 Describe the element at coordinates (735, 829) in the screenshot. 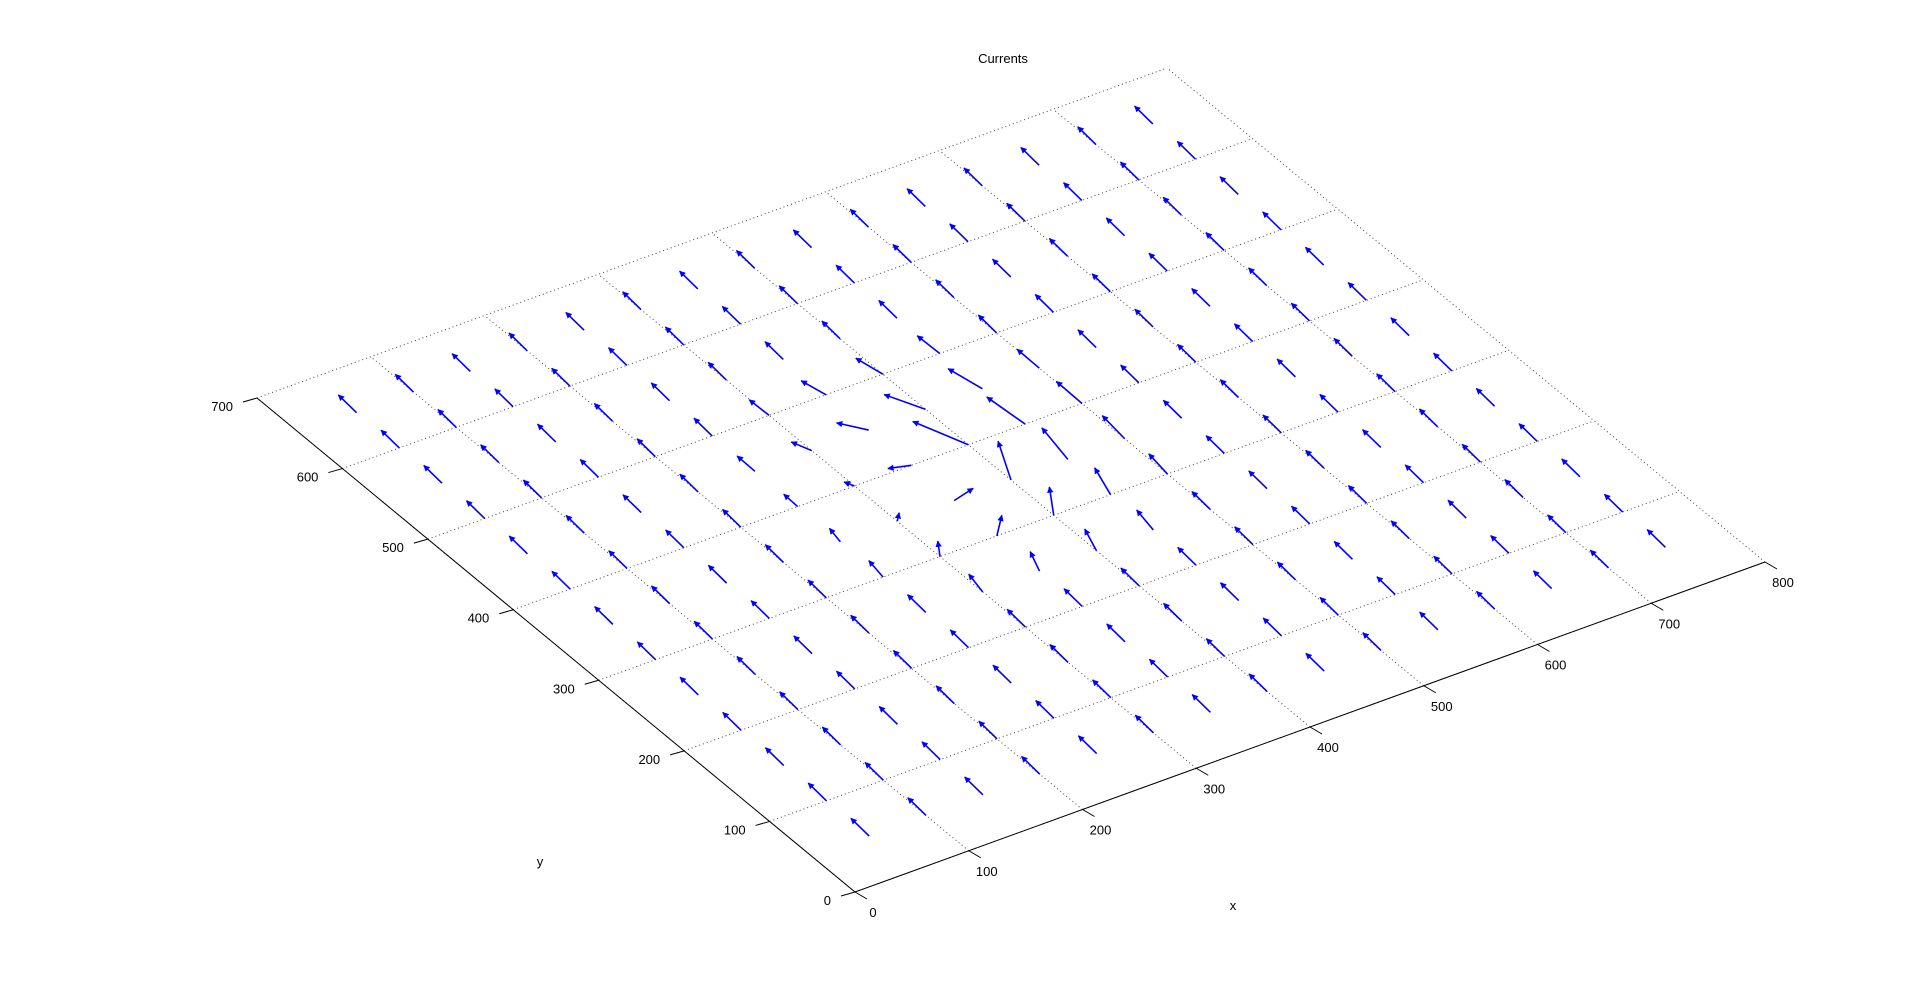

I see `y-tick-label: 100` at that location.